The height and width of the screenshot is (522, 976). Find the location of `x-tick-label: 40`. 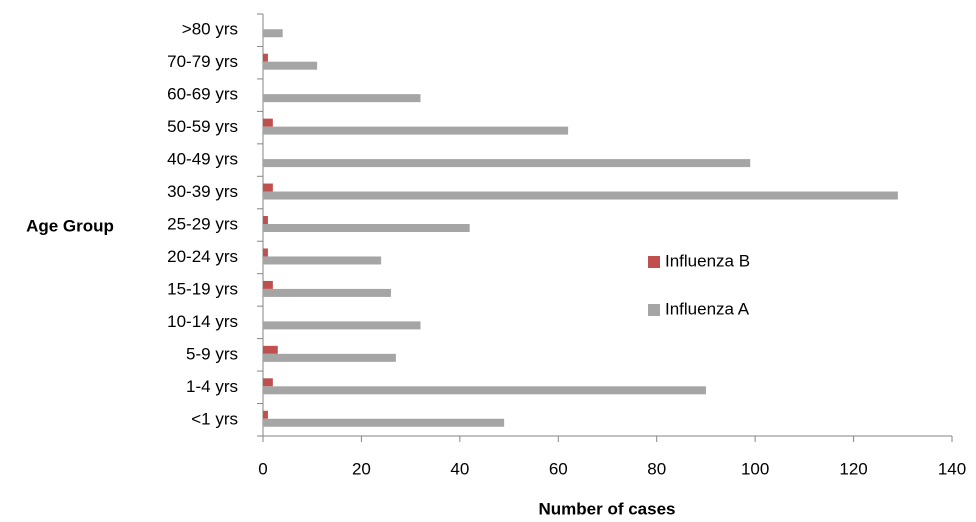

x-tick-label: 40 is located at coordinates (459, 468).